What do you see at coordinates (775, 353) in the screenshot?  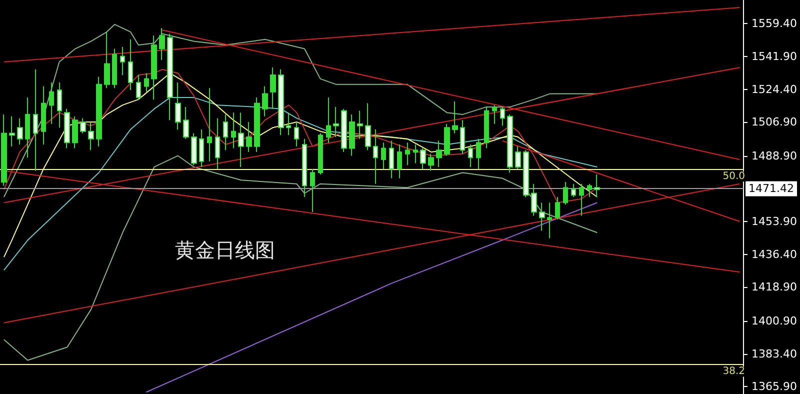 I see `y-tick-label: 1383.40` at bounding box center [775, 353].